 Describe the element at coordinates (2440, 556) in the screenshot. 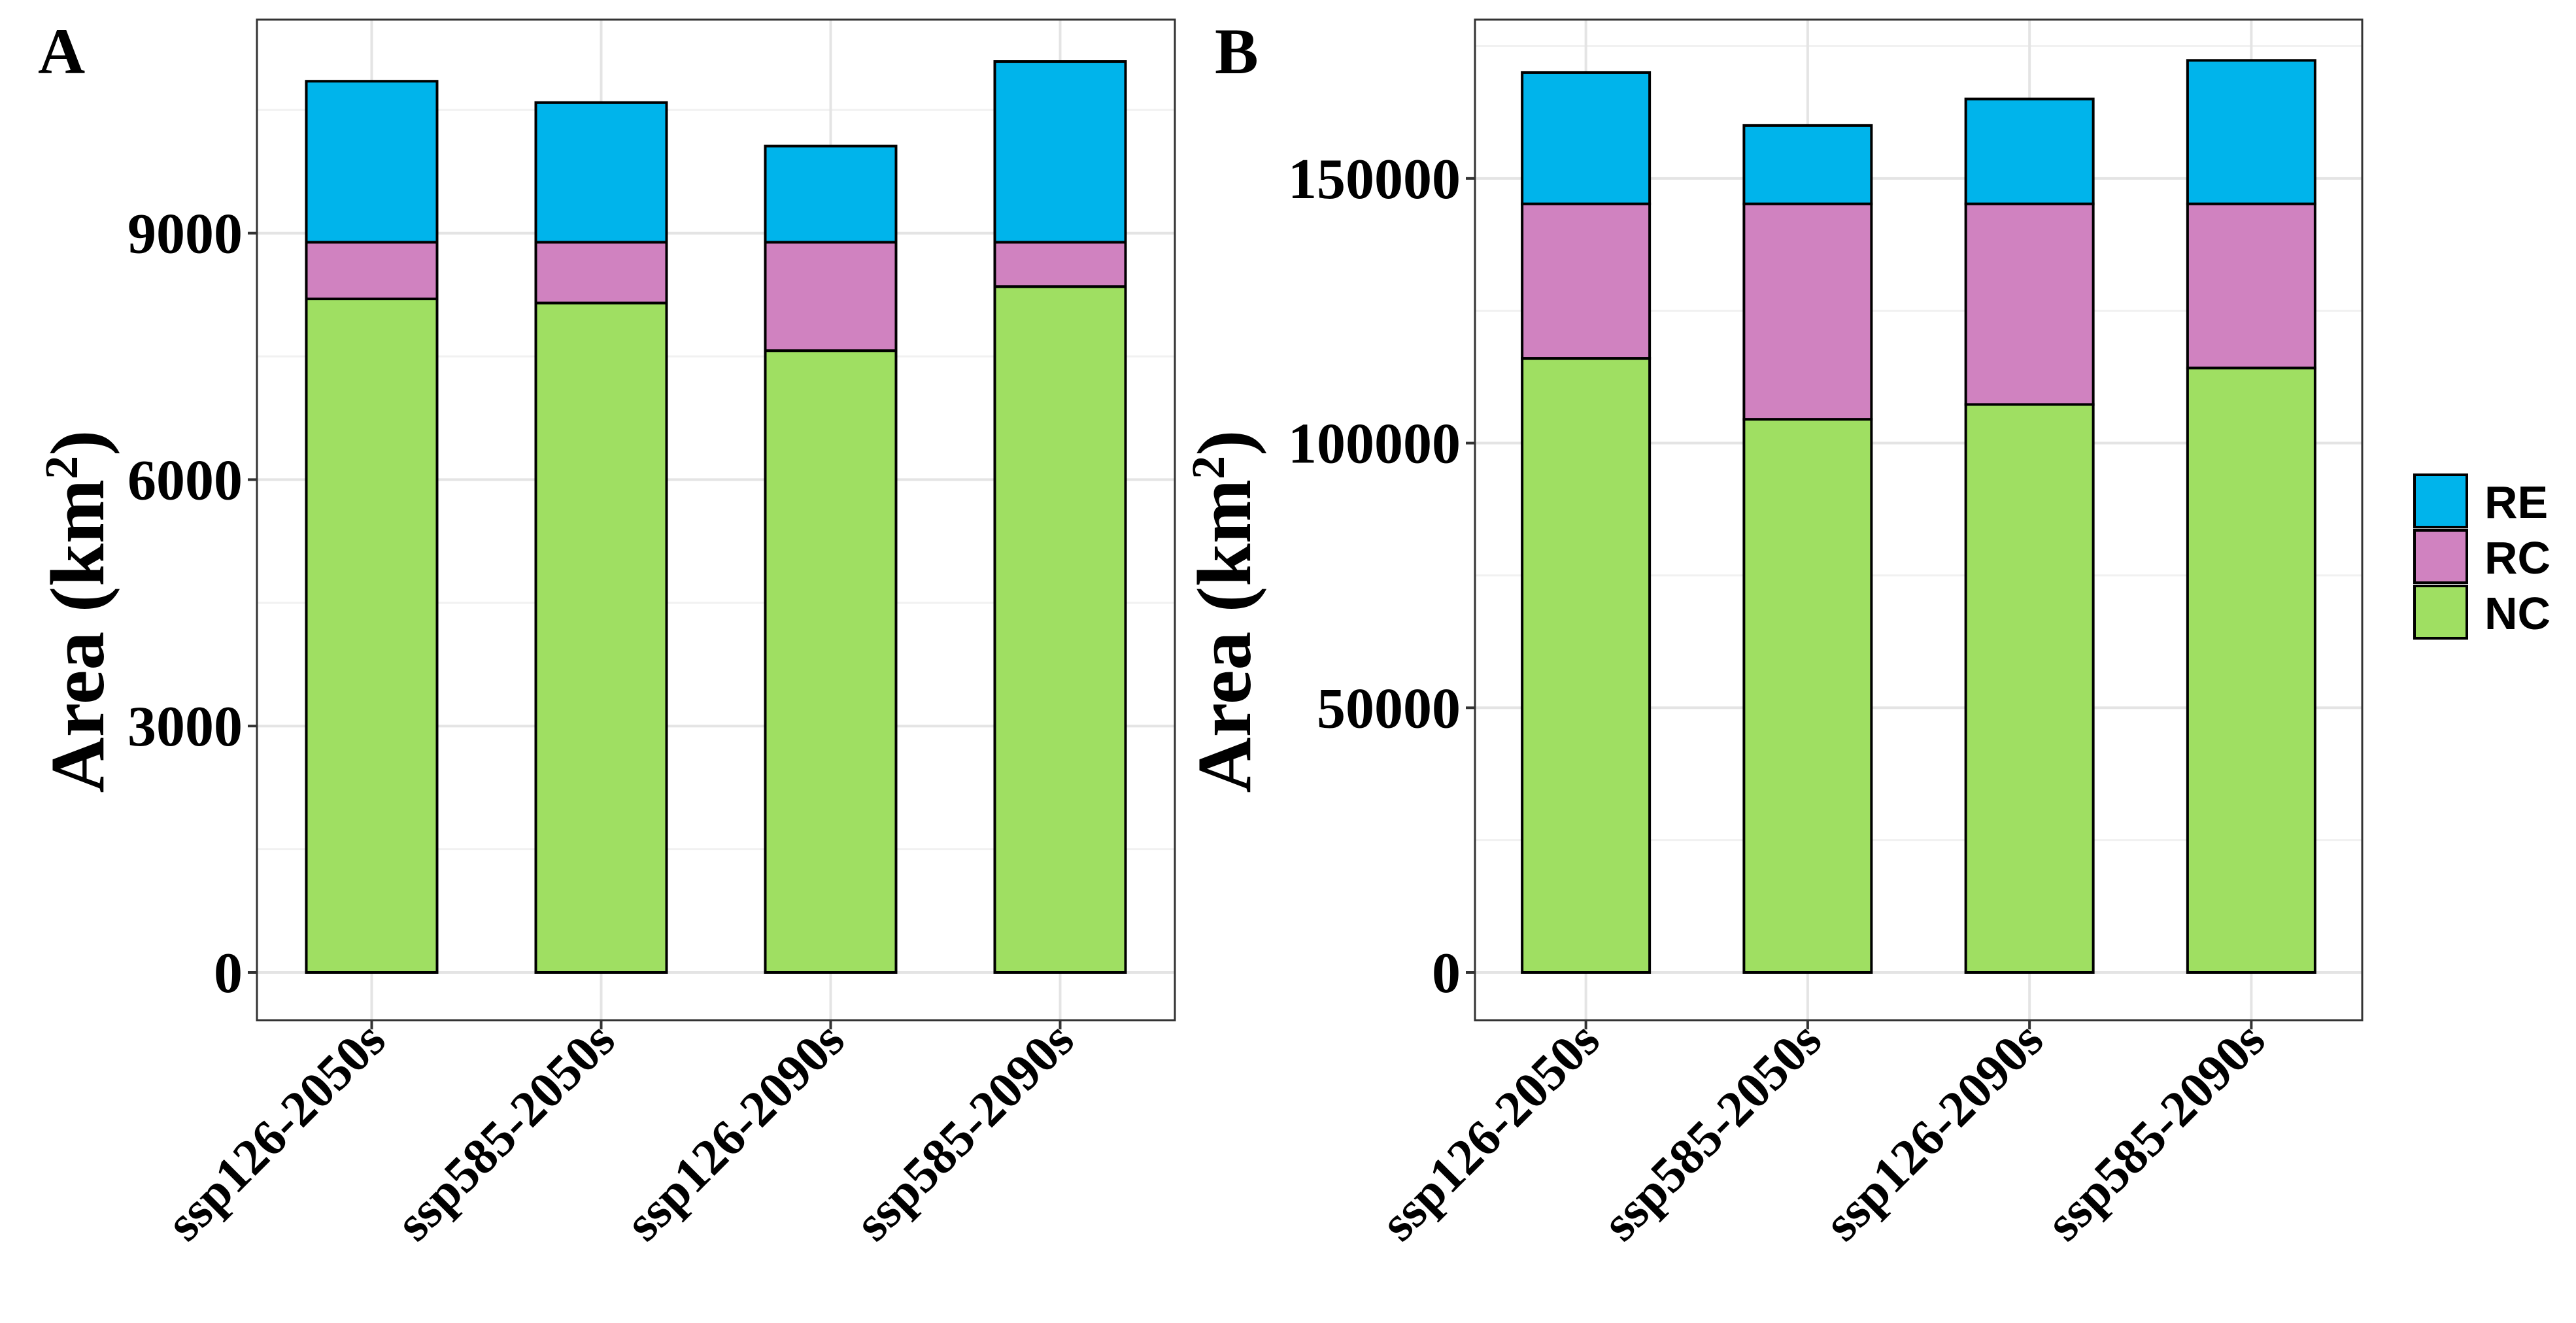

I see `legend-key-rc` at that location.